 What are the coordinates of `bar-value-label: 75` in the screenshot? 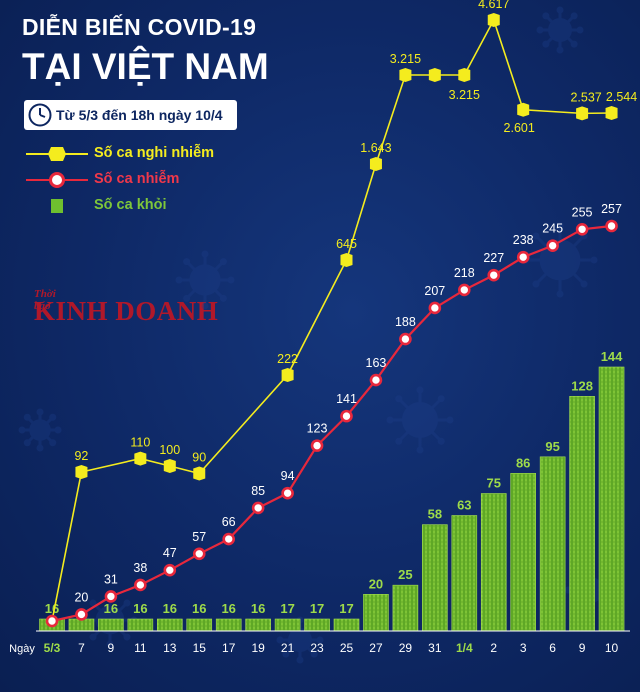 It's located at (494, 483).